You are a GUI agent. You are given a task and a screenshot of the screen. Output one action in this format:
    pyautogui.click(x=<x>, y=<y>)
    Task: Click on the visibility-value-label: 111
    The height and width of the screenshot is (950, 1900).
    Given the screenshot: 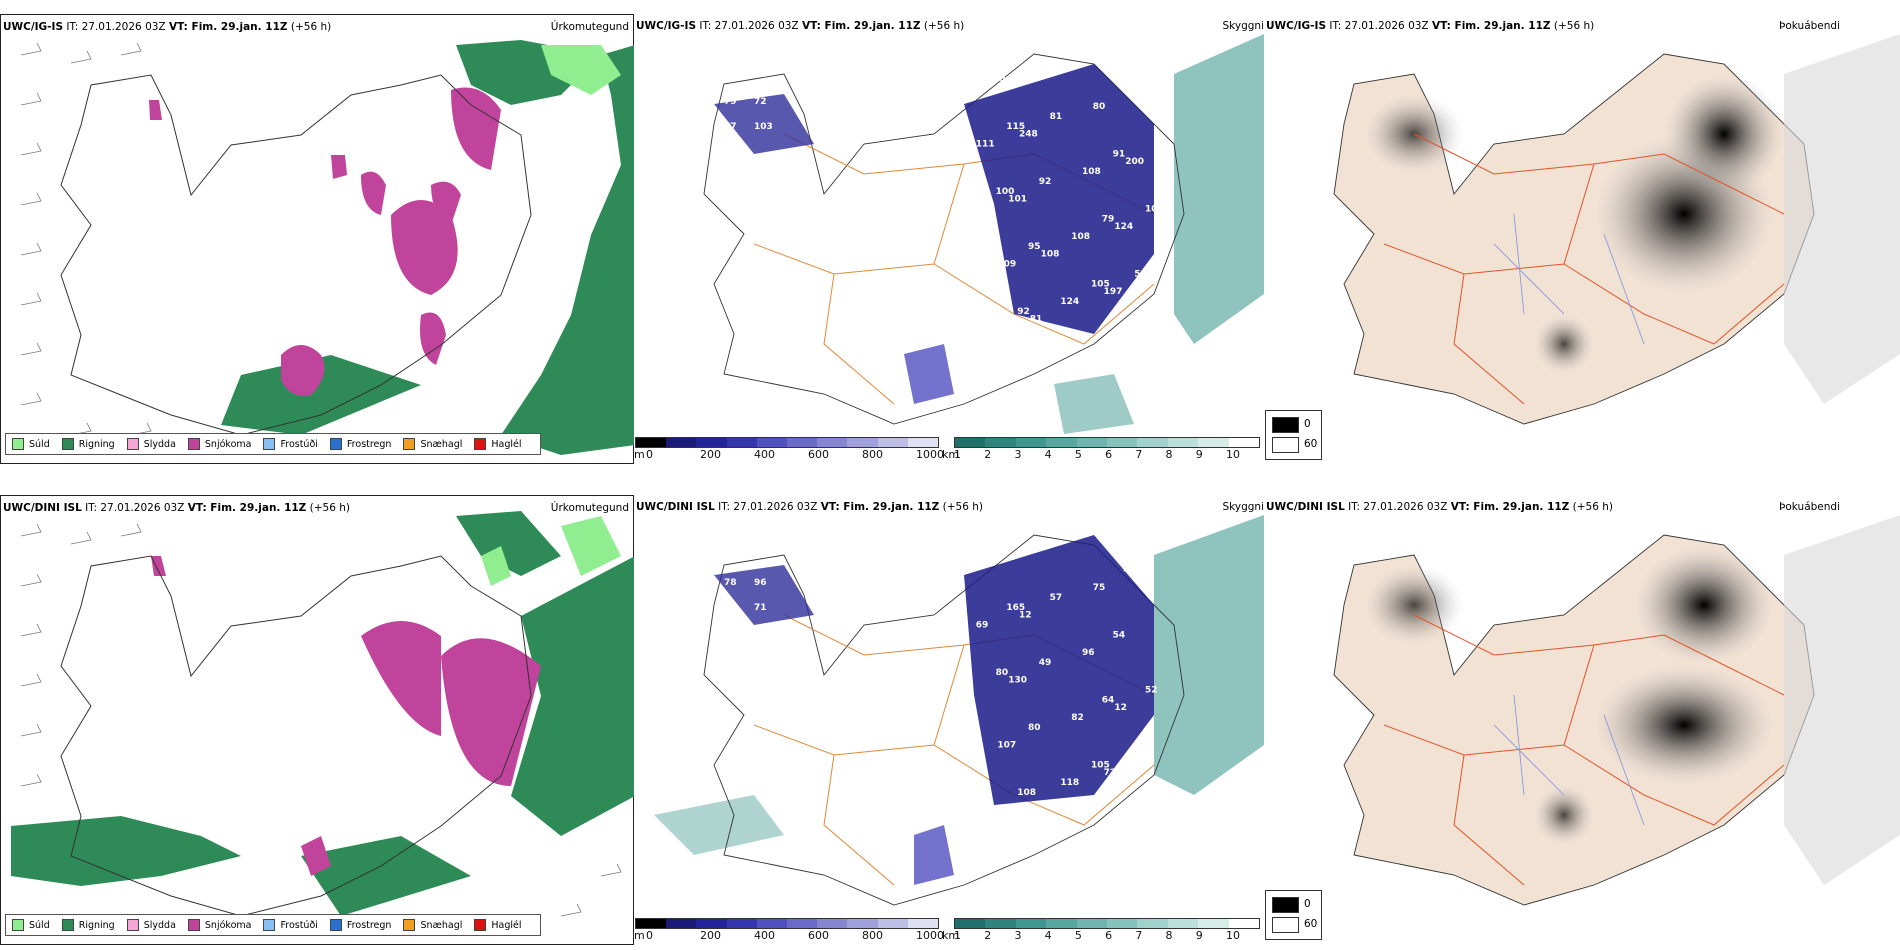 What is the action you would take?
    pyautogui.click(x=985, y=145)
    